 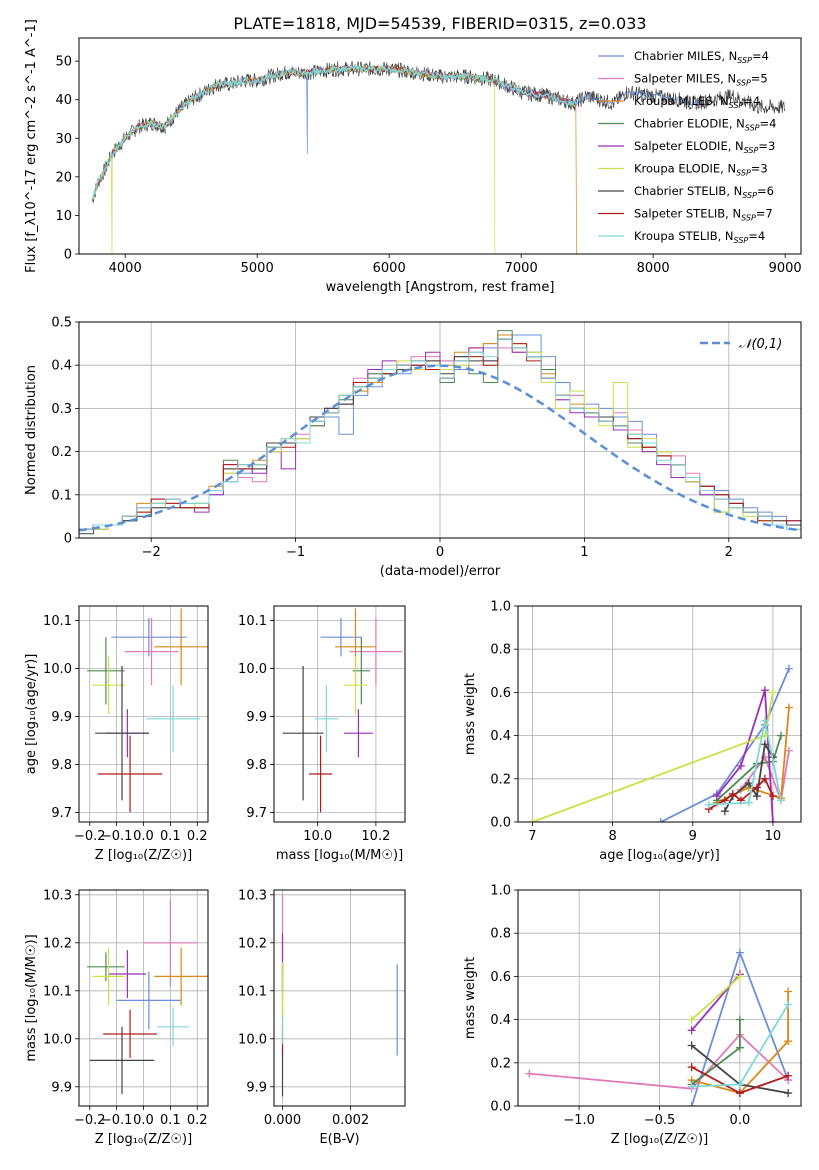 I want to click on weight-line-sm, so click(x=659, y=1061).